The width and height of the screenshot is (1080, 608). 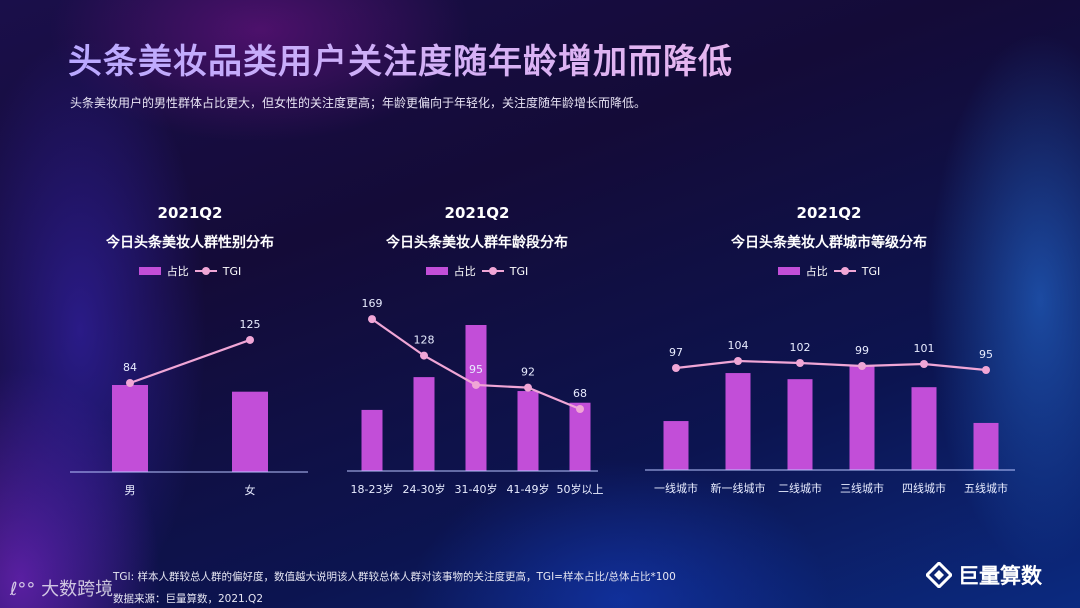 What do you see at coordinates (189, 407) in the screenshot?
I see `chart-0: 男 女 84 125` at bounding box center [189, 407].